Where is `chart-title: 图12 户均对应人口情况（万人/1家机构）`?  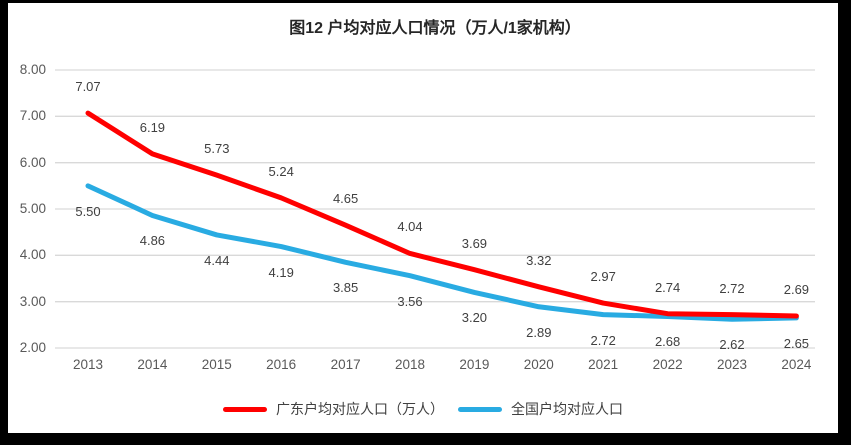 chart-title: 图12 户均对应人口情况（万人/1家机构） is located at coordinates (435, 28).